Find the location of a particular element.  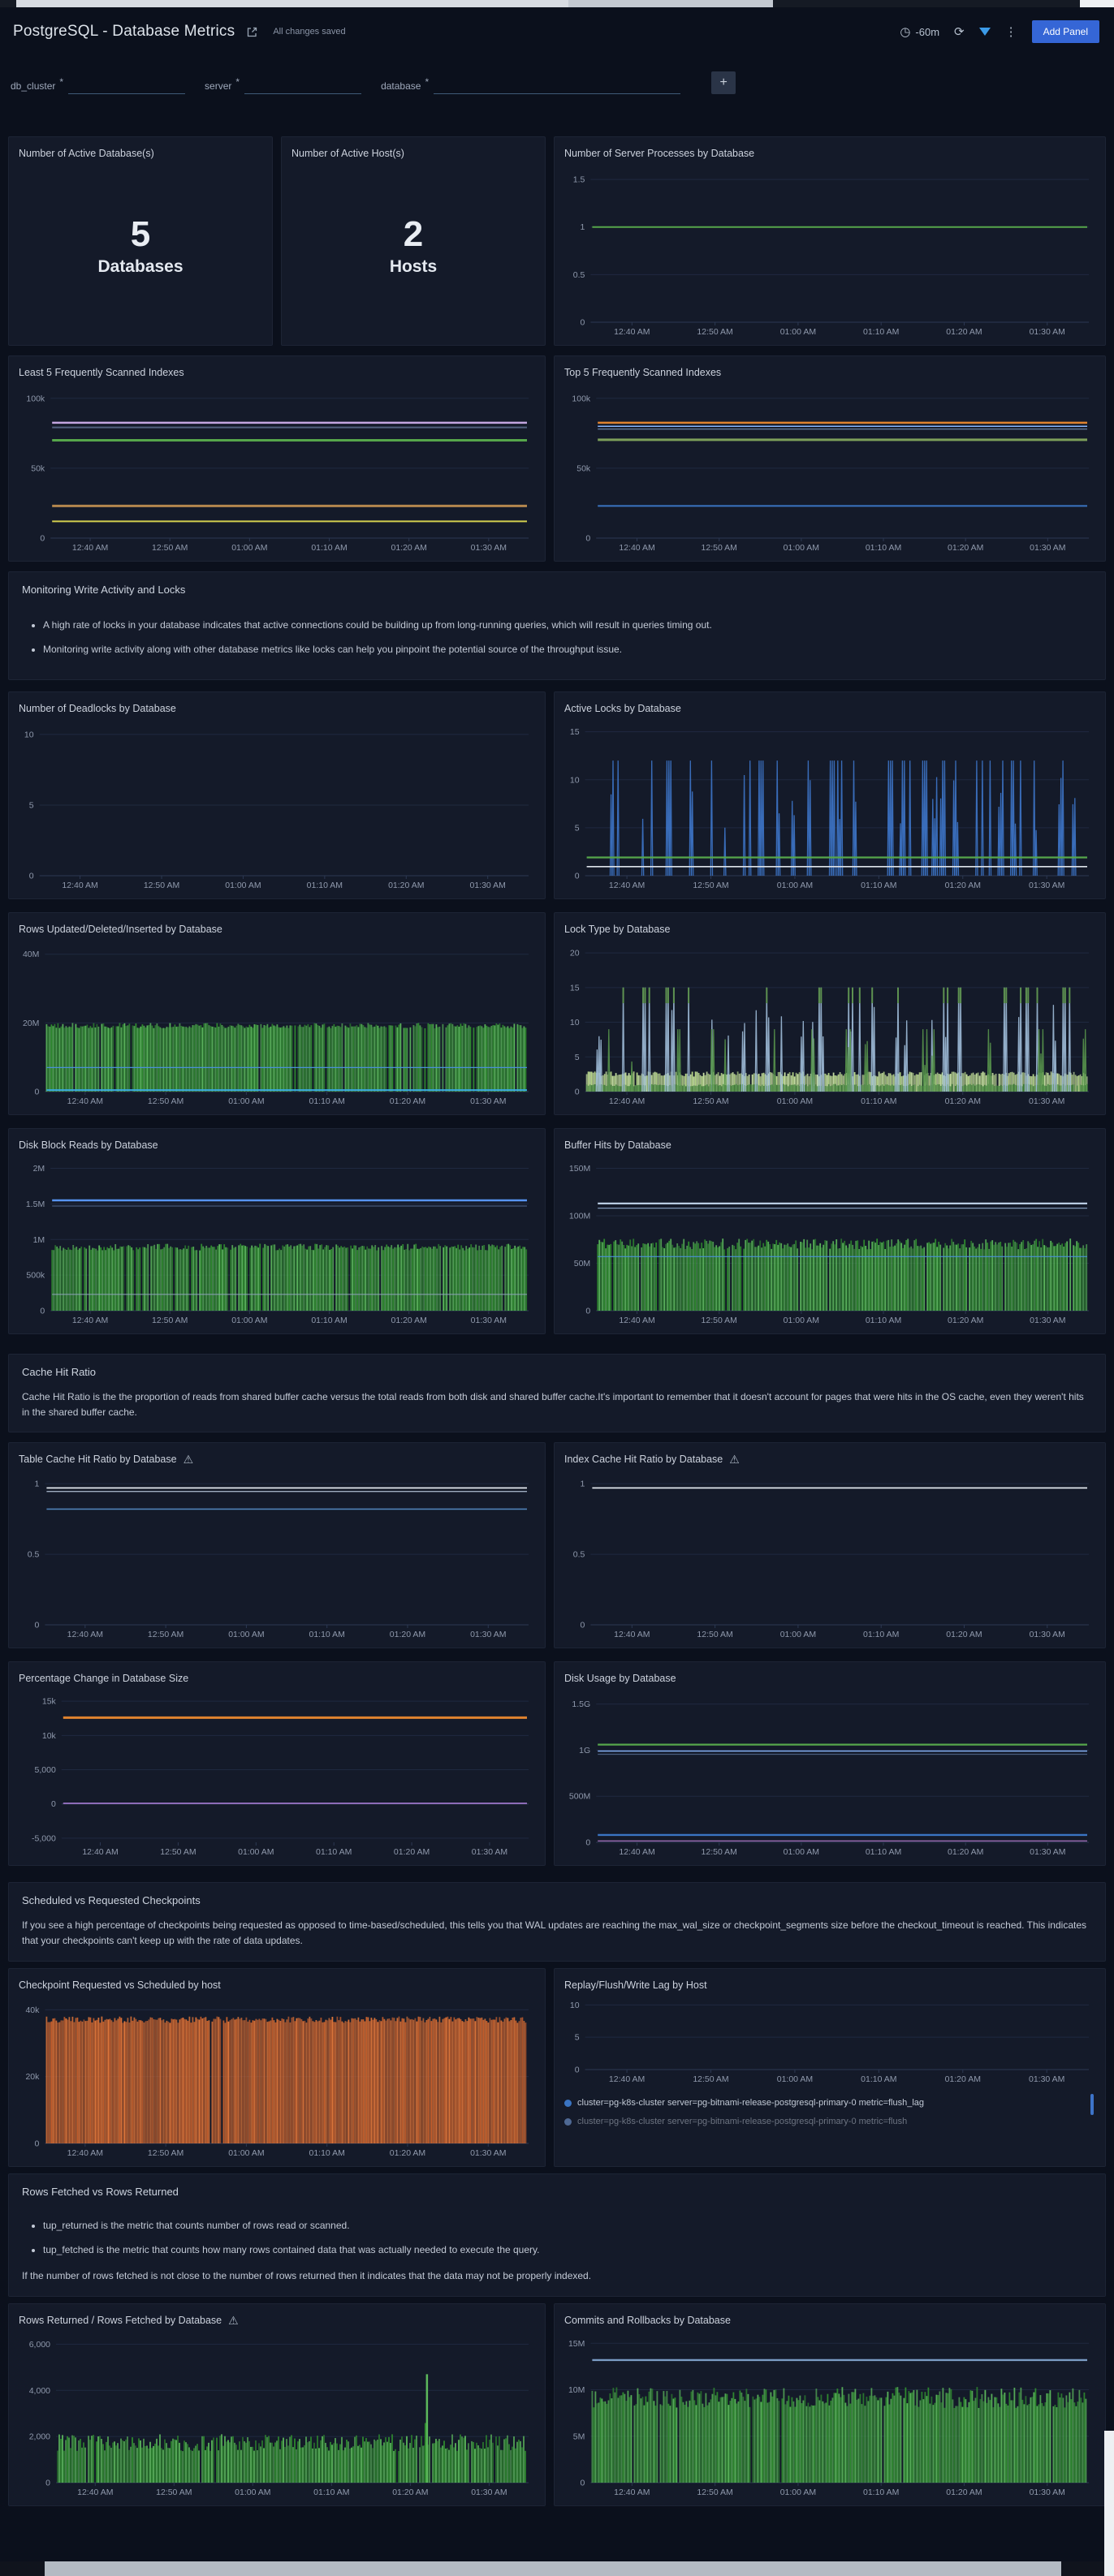

save-status: All changes saved is located at coordinates (309, 32).